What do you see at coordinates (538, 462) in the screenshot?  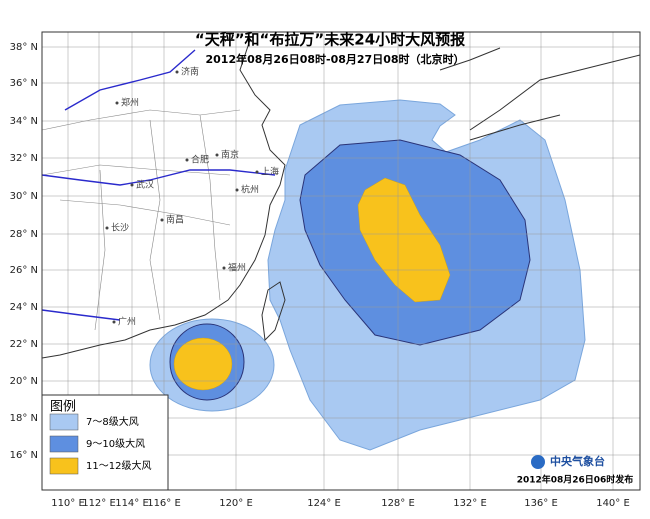 I see `logo-icon` at bounding box center [538, 462].